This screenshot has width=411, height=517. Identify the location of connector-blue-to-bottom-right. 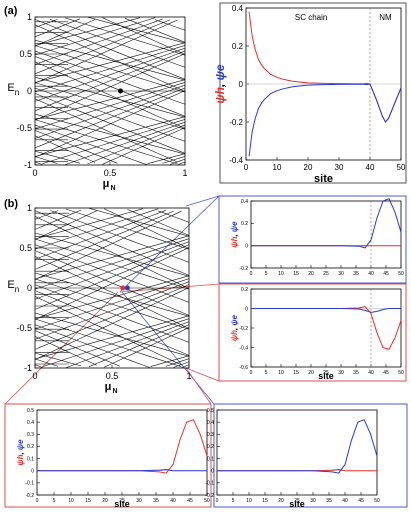
(168, 348).